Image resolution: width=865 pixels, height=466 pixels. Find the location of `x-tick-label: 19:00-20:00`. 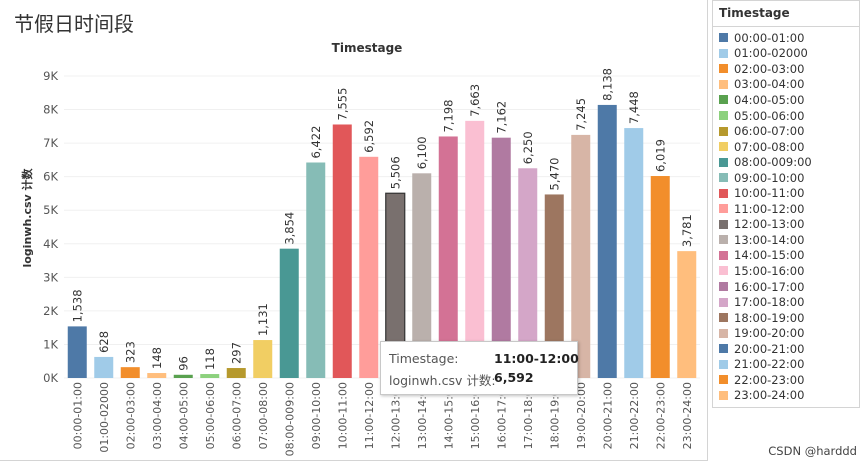

x-tick-label: 19:00-20:00 is located at coordinates (581, 415).